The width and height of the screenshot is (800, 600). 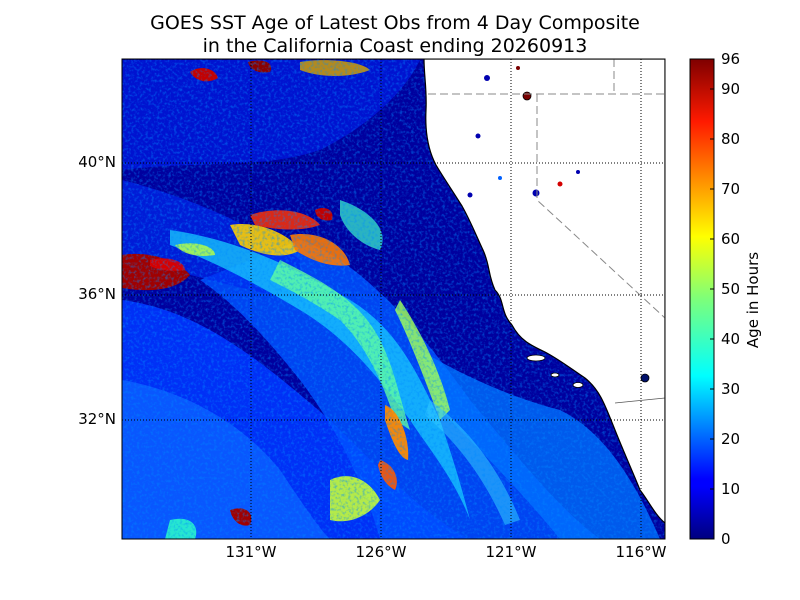 What do you see at coordinates (731, 89) in the screenshot?
I see `colorbar-tick-label: 90` at bounding box center [731, 89].